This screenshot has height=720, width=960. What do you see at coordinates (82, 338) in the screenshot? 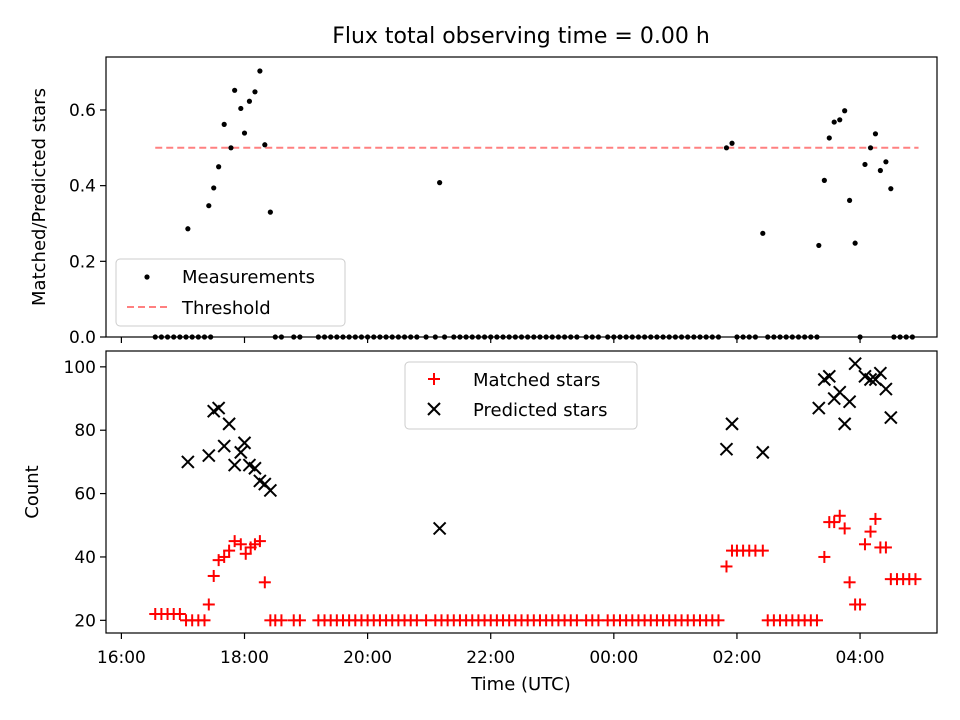
I see `top-y-tick-label: 0.0` at bounding box center [82, 338].